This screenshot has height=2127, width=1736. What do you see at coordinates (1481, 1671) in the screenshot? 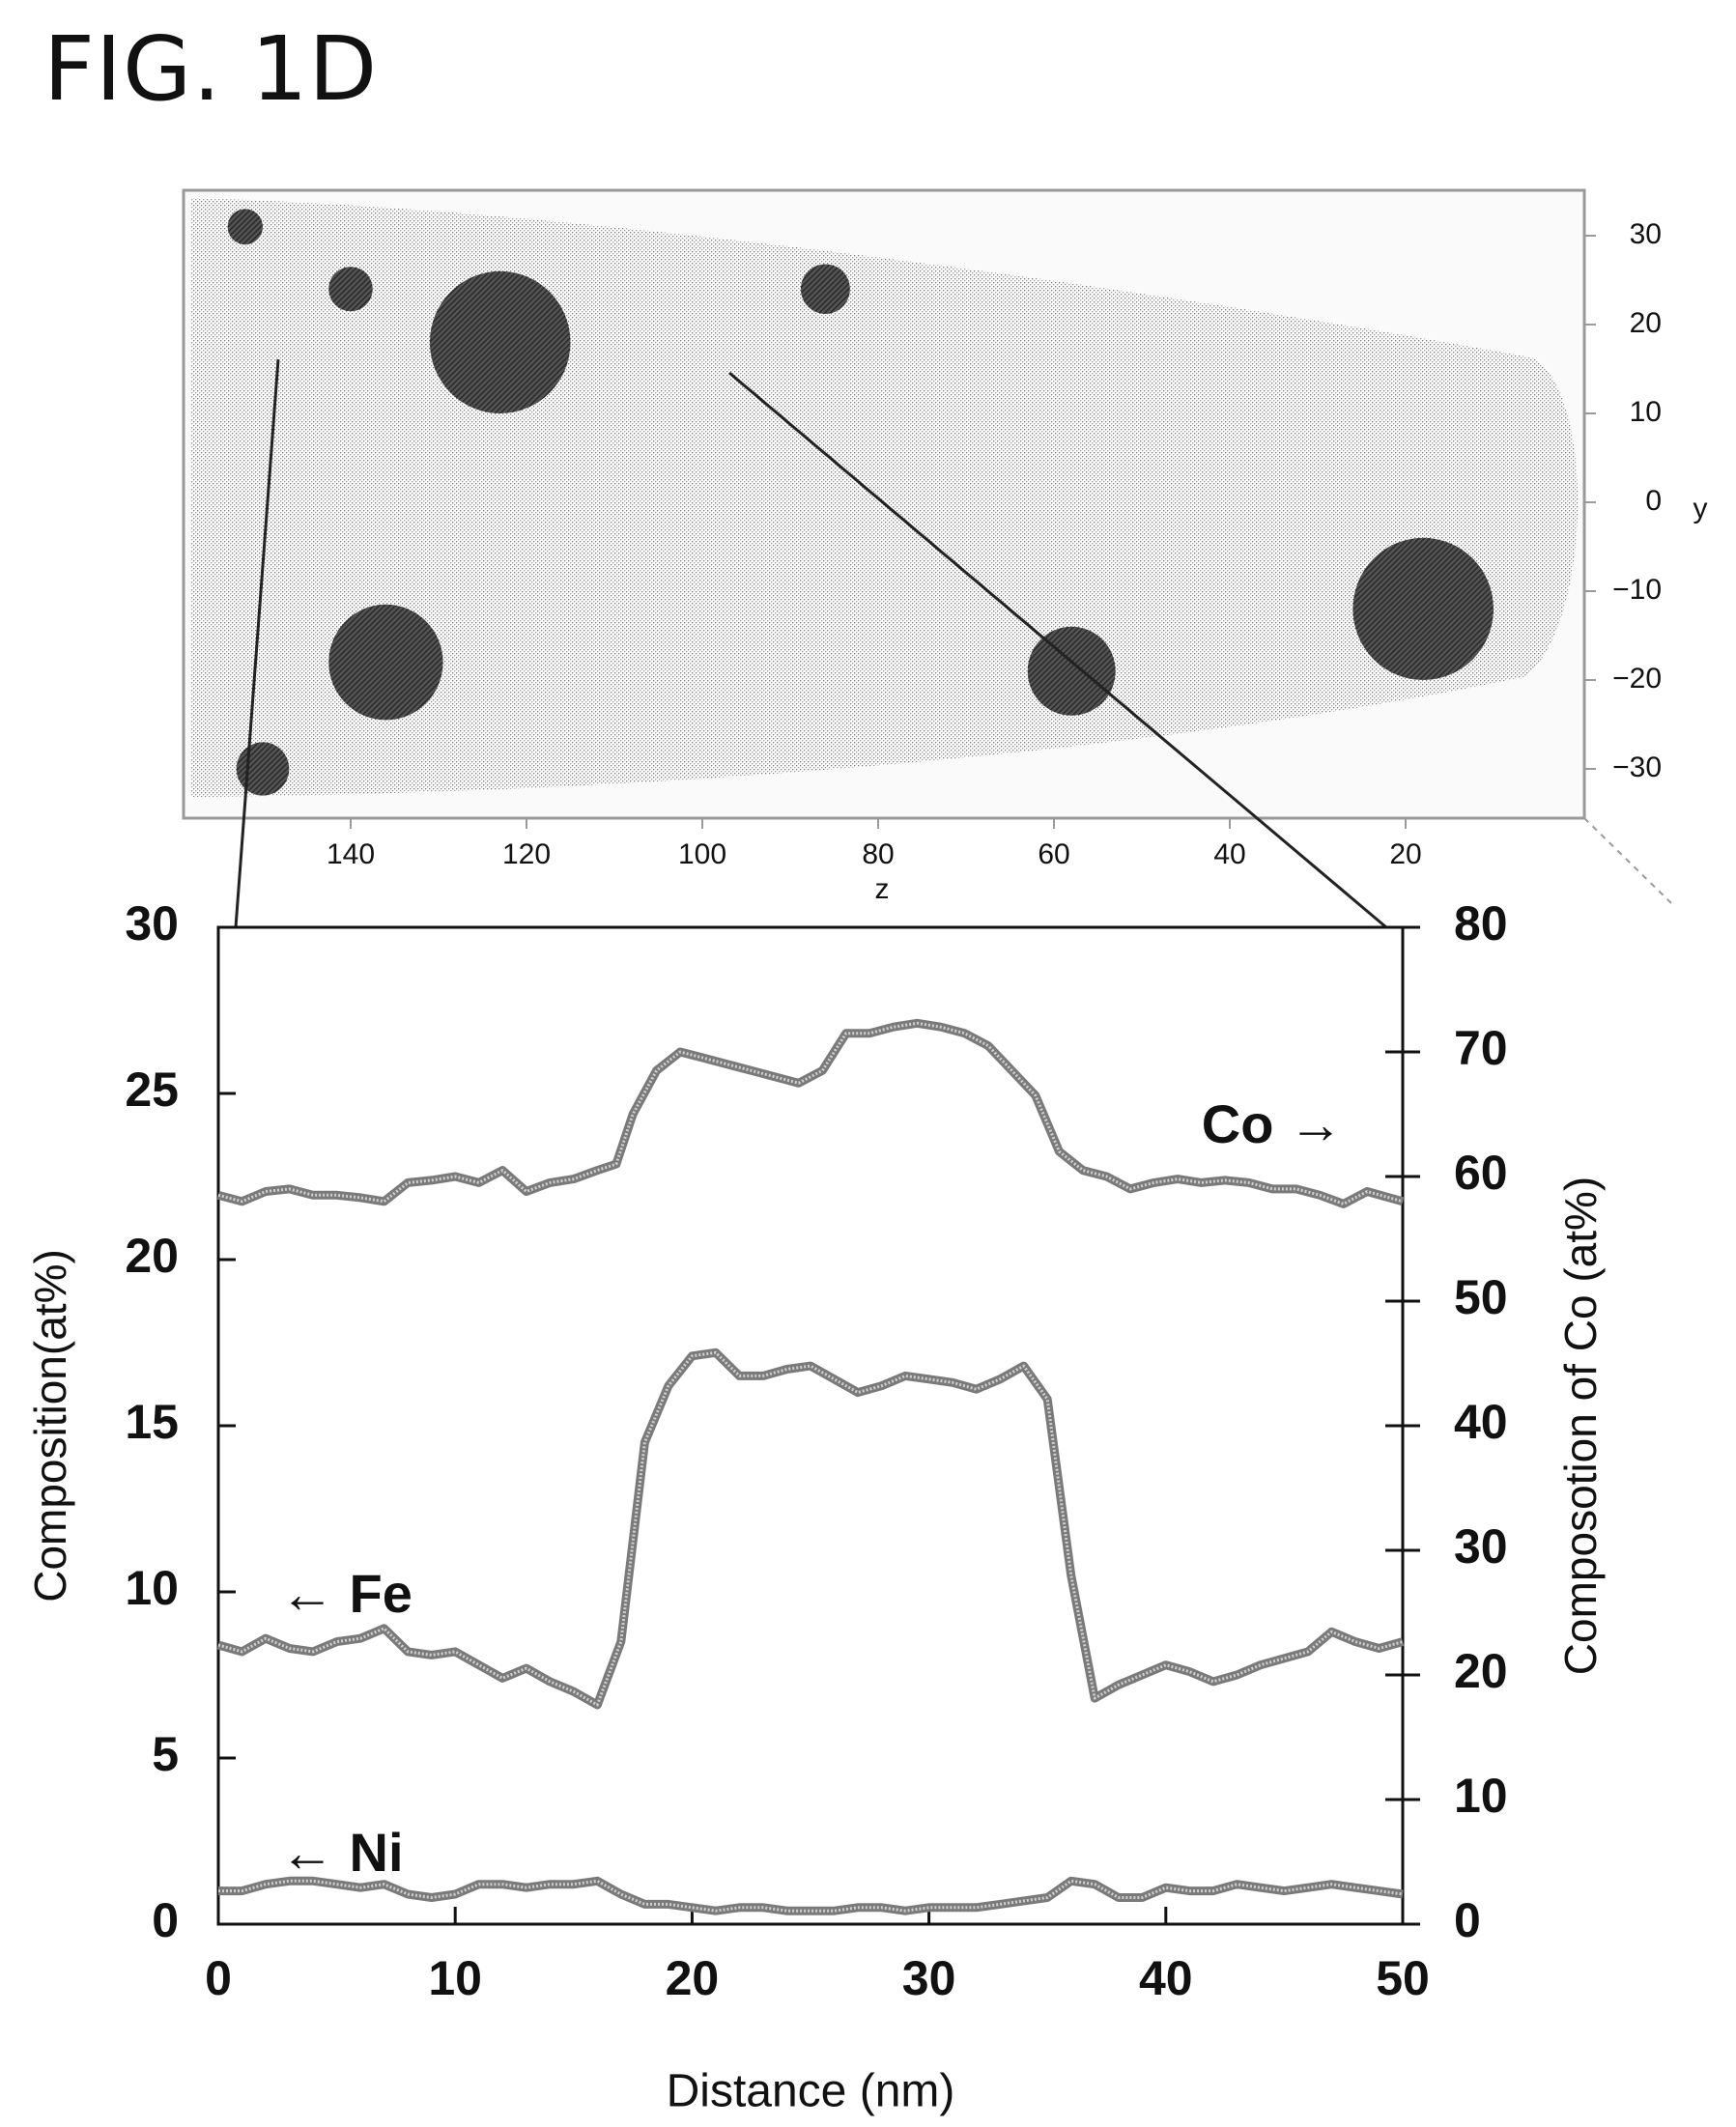
I see `right-y-tick-label: 20` at bounding box center [1481, 1671].